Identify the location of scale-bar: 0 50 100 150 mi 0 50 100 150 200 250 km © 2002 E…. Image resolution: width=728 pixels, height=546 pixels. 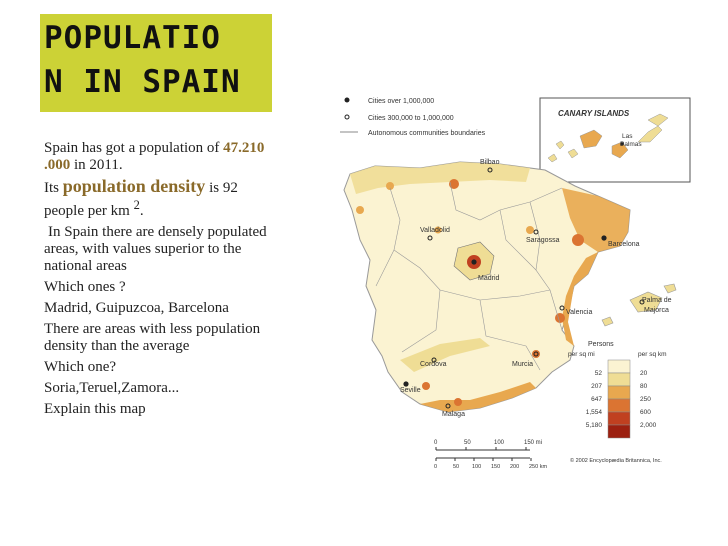
(548, 455).